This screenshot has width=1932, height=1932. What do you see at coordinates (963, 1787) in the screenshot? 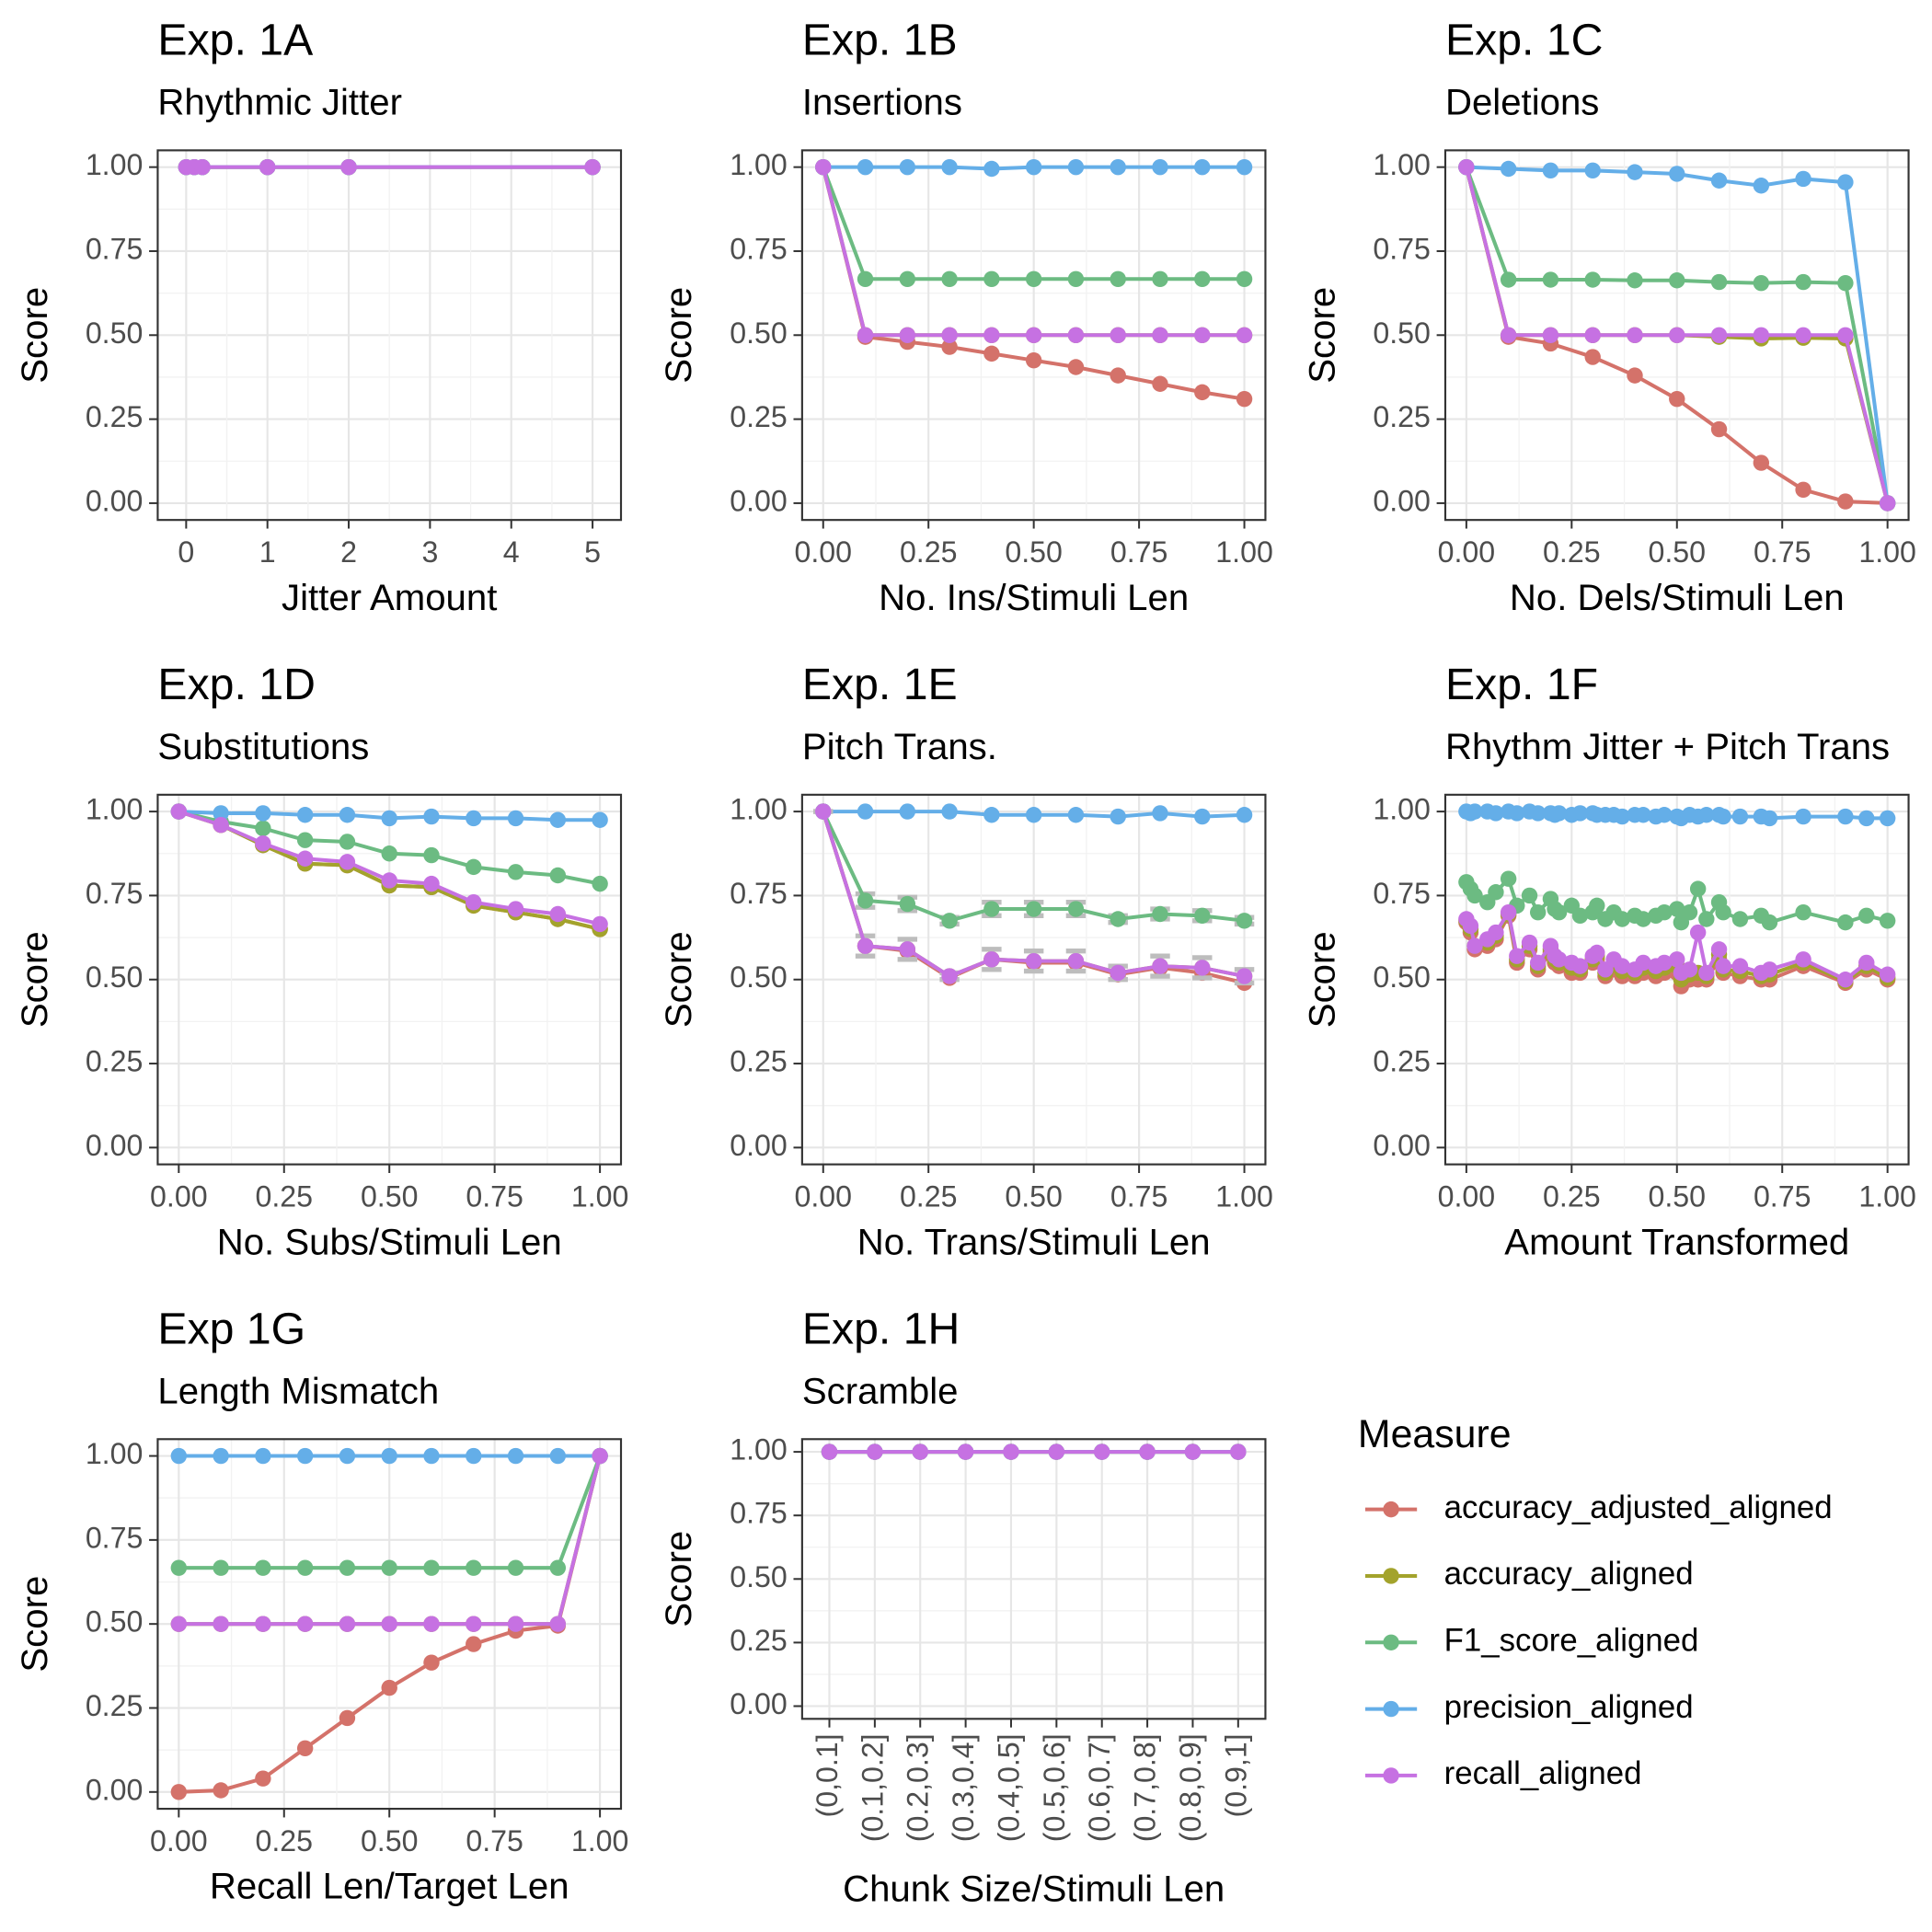
I see `x-tick-label: (0.3,0.4]` at bounding box center [963, 1787].